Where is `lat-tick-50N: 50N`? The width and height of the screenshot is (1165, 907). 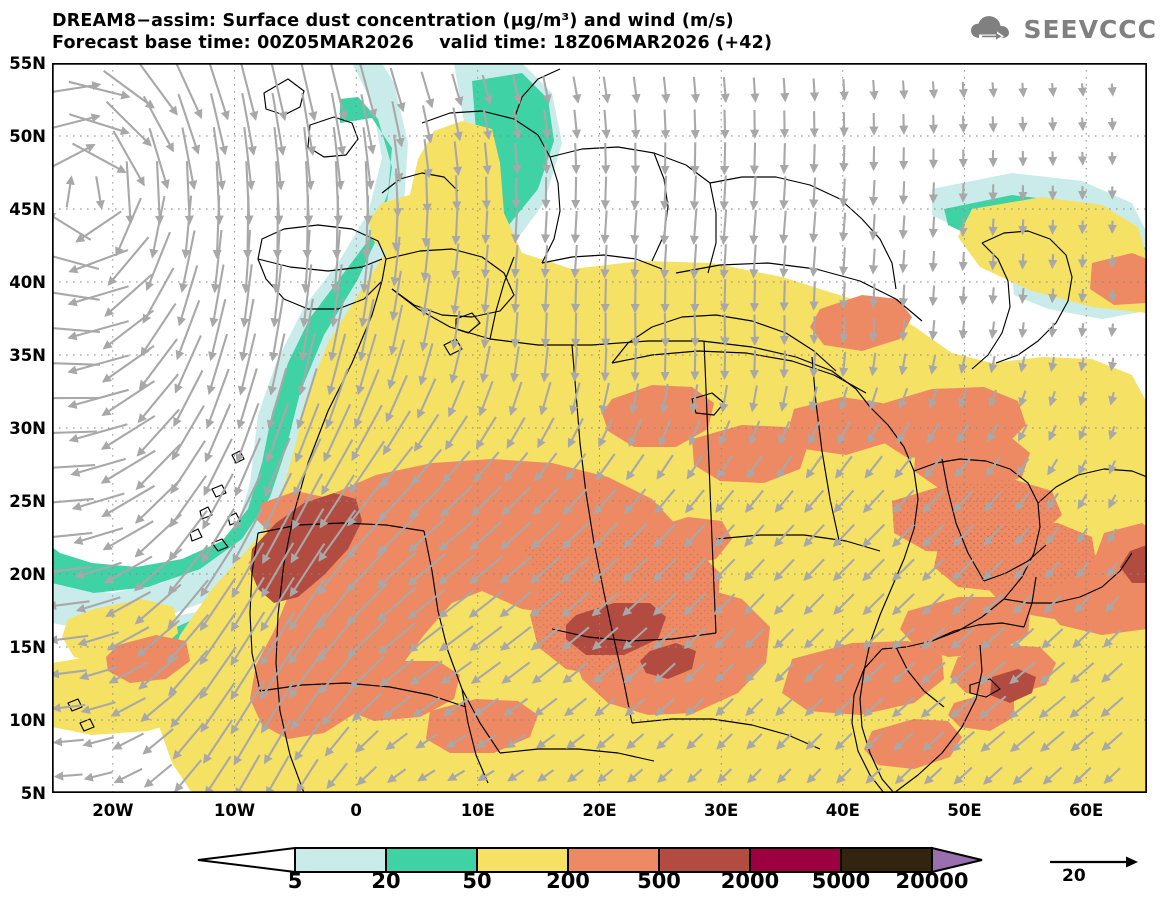
lat-tick-50N: 50N is located at coordinates (27, 136).